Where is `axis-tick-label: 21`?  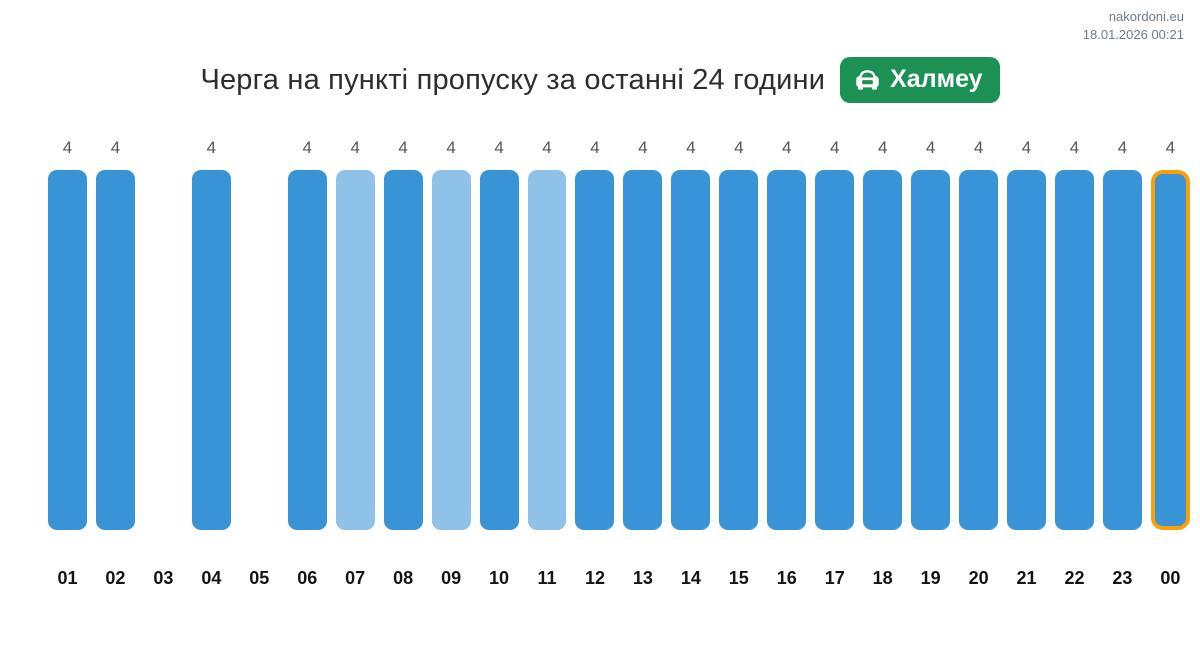
axis-tick-label: 21 is located at coordinates (1026, 578).